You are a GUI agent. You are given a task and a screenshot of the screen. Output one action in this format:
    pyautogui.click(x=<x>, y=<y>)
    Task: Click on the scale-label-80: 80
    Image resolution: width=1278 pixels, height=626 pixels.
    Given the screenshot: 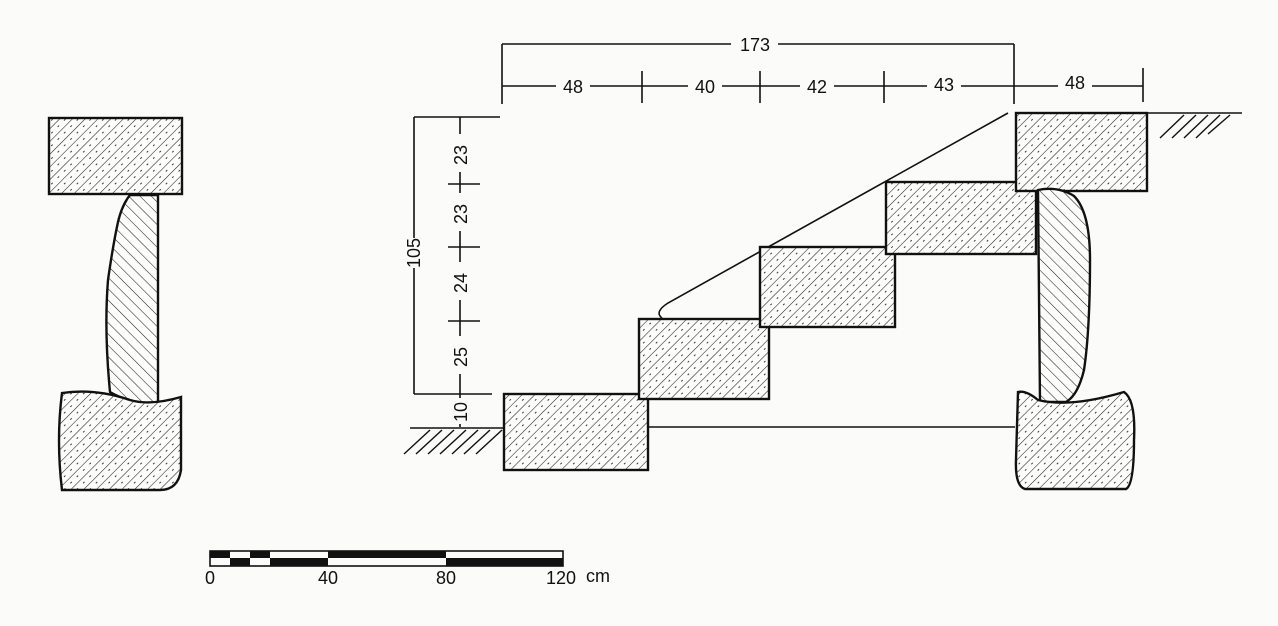 What is the action you would take?
    pyautogui.click(x=446, y=578)
    